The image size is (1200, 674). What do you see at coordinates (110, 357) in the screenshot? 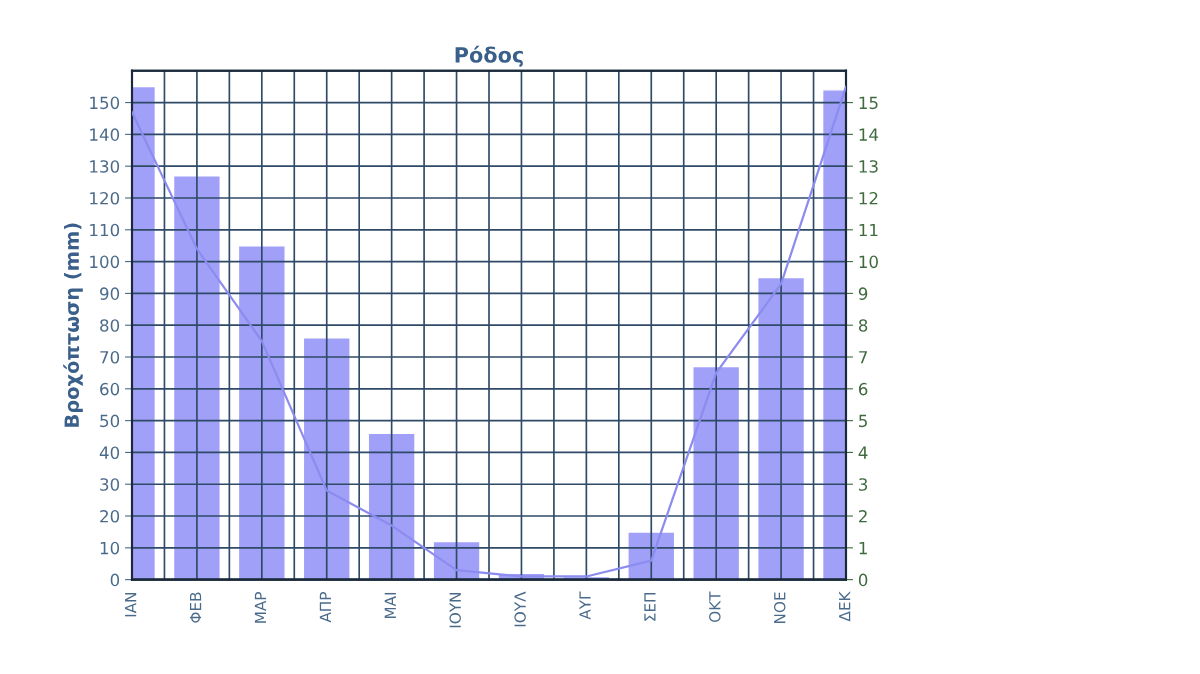
I see `y-tick-label: 70` at bounding box center [110, 357].